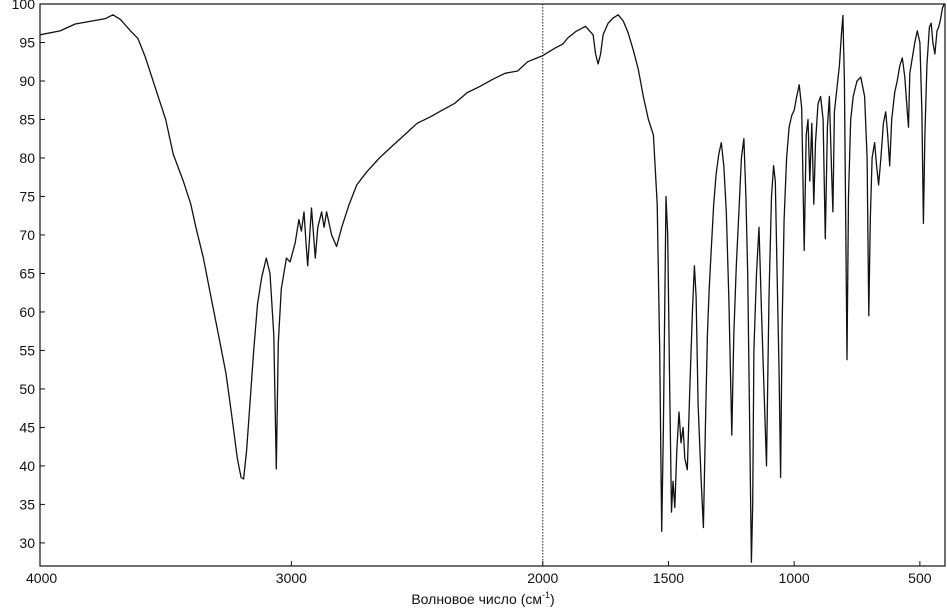 This screenshot has width=947, height=610. Describe the element at coordinates (27, 466) in the screenshot. I see `y-tick-label: 40` at that location.